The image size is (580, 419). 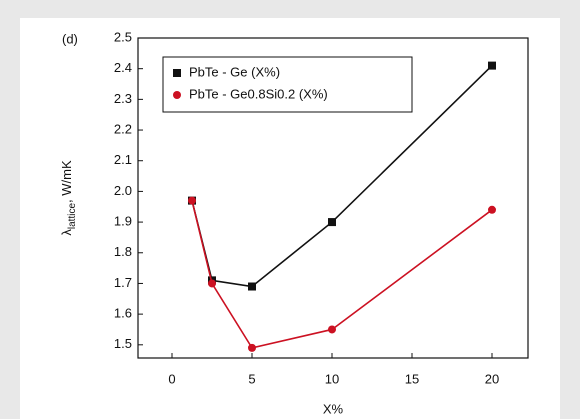 I want to click on x-tick-label: 15, so click(x=412, y=378).